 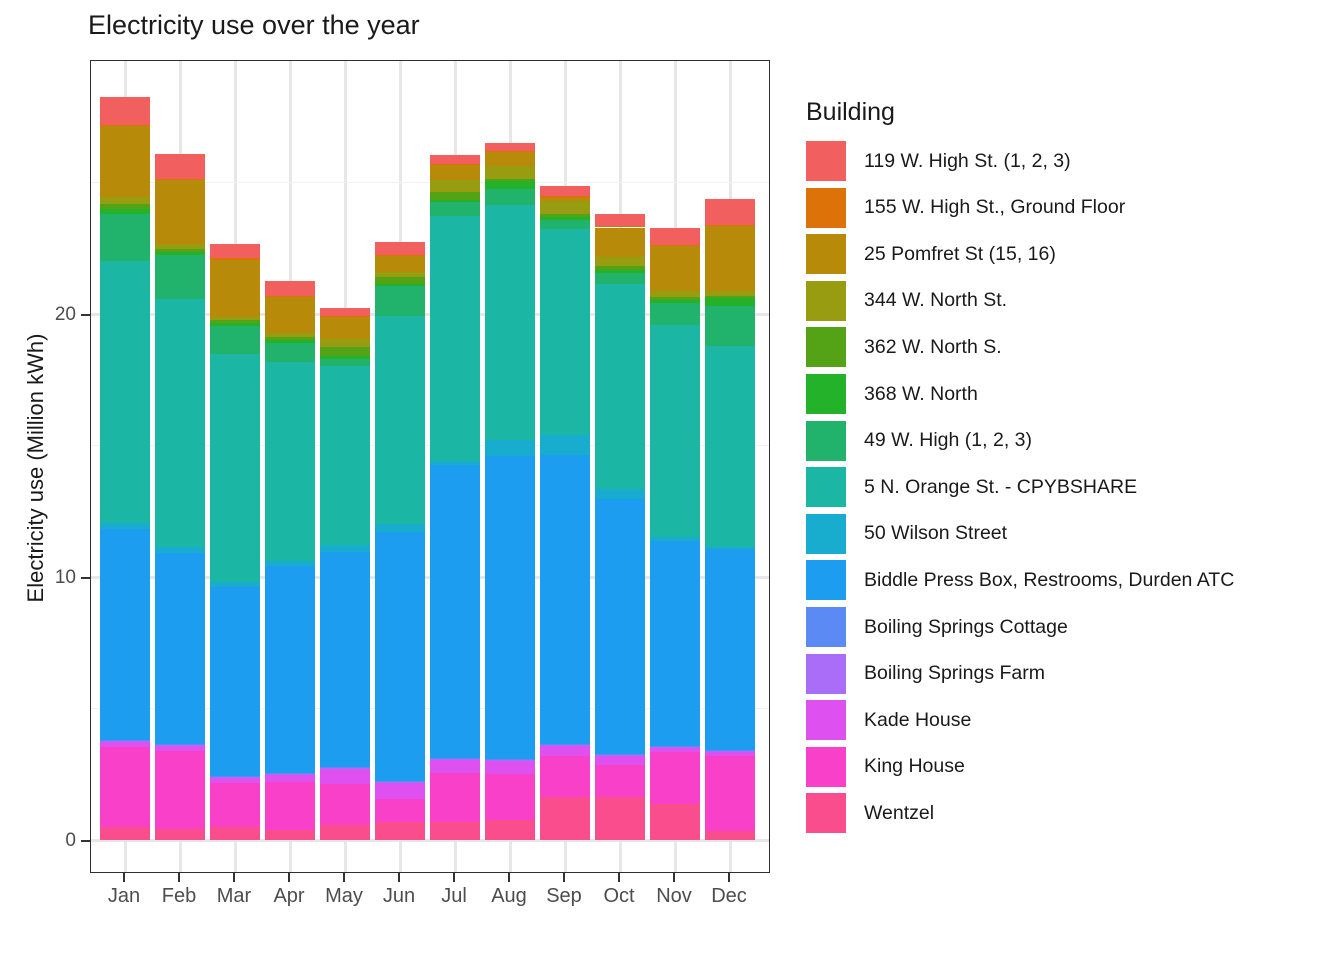 What do you see at coordinates (936, 533) in the screenshot?
I see `legend-label: 50 Wilson Street` at bounding box center [936, 533].